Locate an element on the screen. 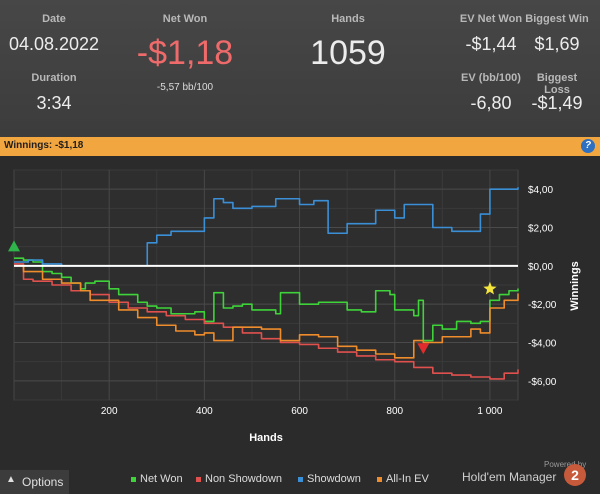 Image resolution: width=600 pixels, height=494 pixels. y-tick-label: -$6,00 is located at coordinates (542, 382).